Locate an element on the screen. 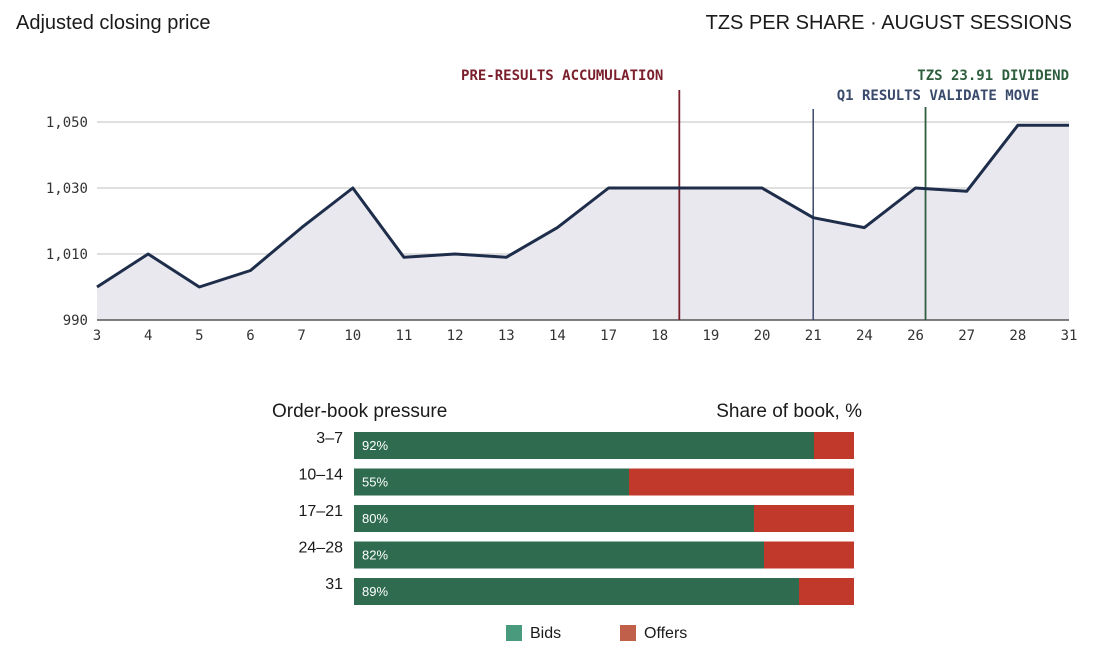 The image size is (1096, 660). y-tick-label: 1,010 is located at coordinates (67, 255).